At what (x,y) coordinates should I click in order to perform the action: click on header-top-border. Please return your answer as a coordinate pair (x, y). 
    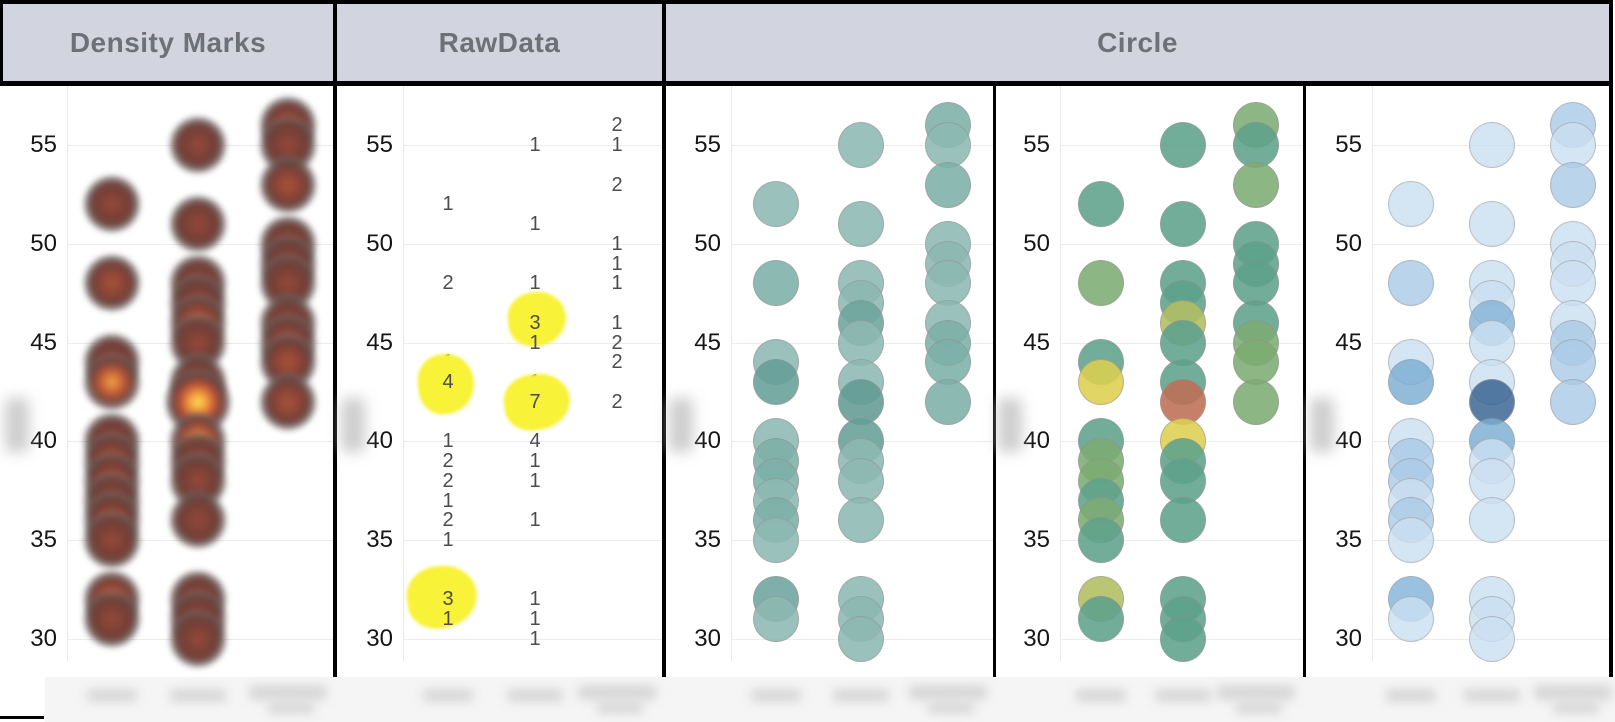
    Looking at the image, I should click on (806, 2).